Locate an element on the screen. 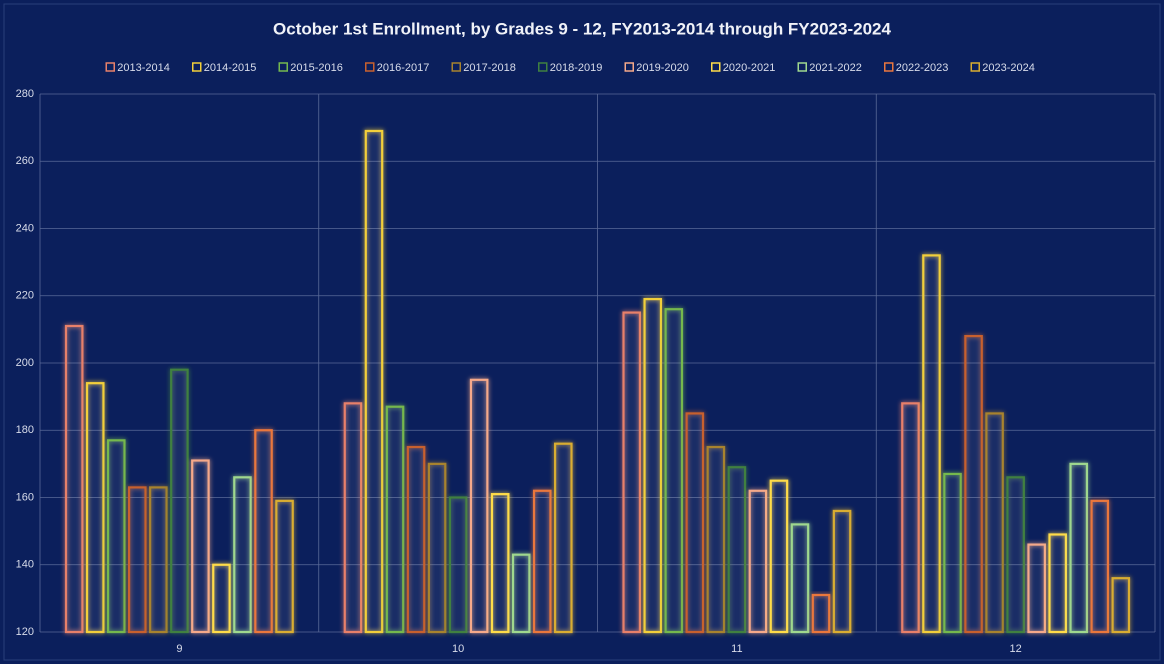  x-tick-label: 9 is located at coordinates (179, 649).